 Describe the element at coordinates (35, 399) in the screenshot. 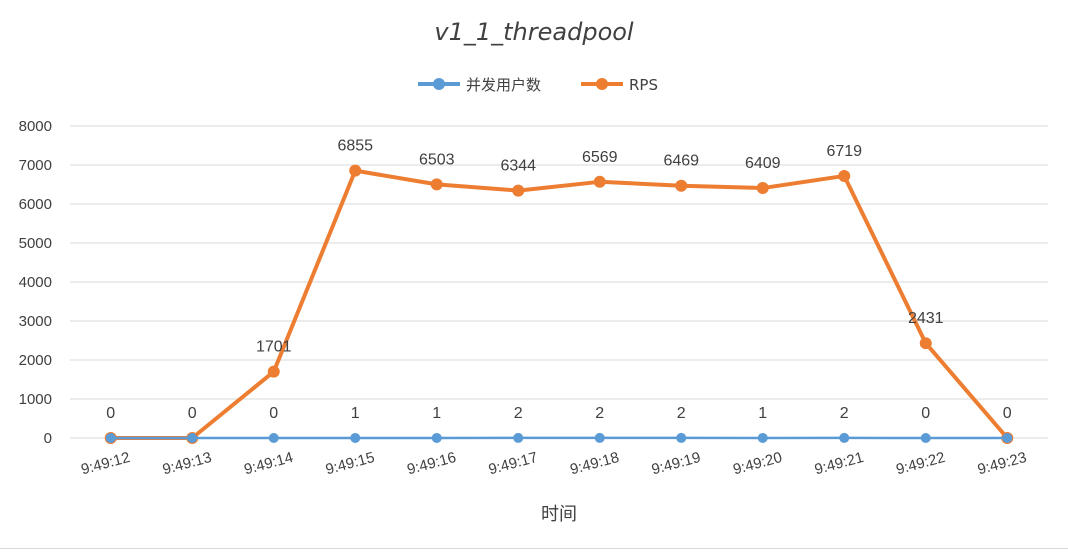

I see `y-tick-label: 1000` at that location.